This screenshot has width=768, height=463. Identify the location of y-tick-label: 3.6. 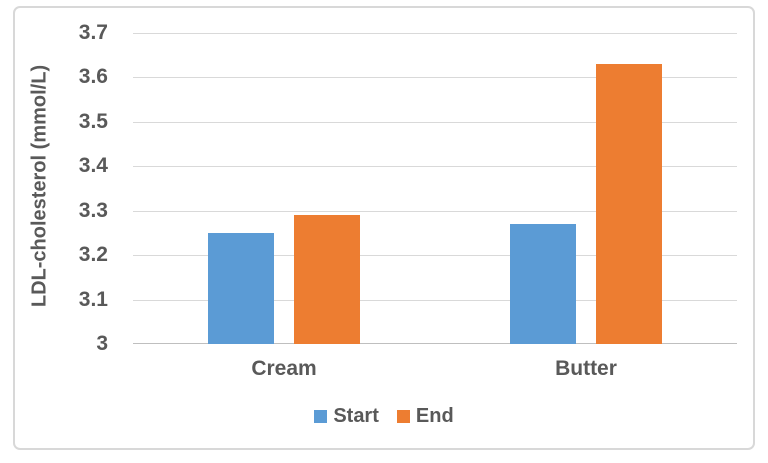
(93, 77).